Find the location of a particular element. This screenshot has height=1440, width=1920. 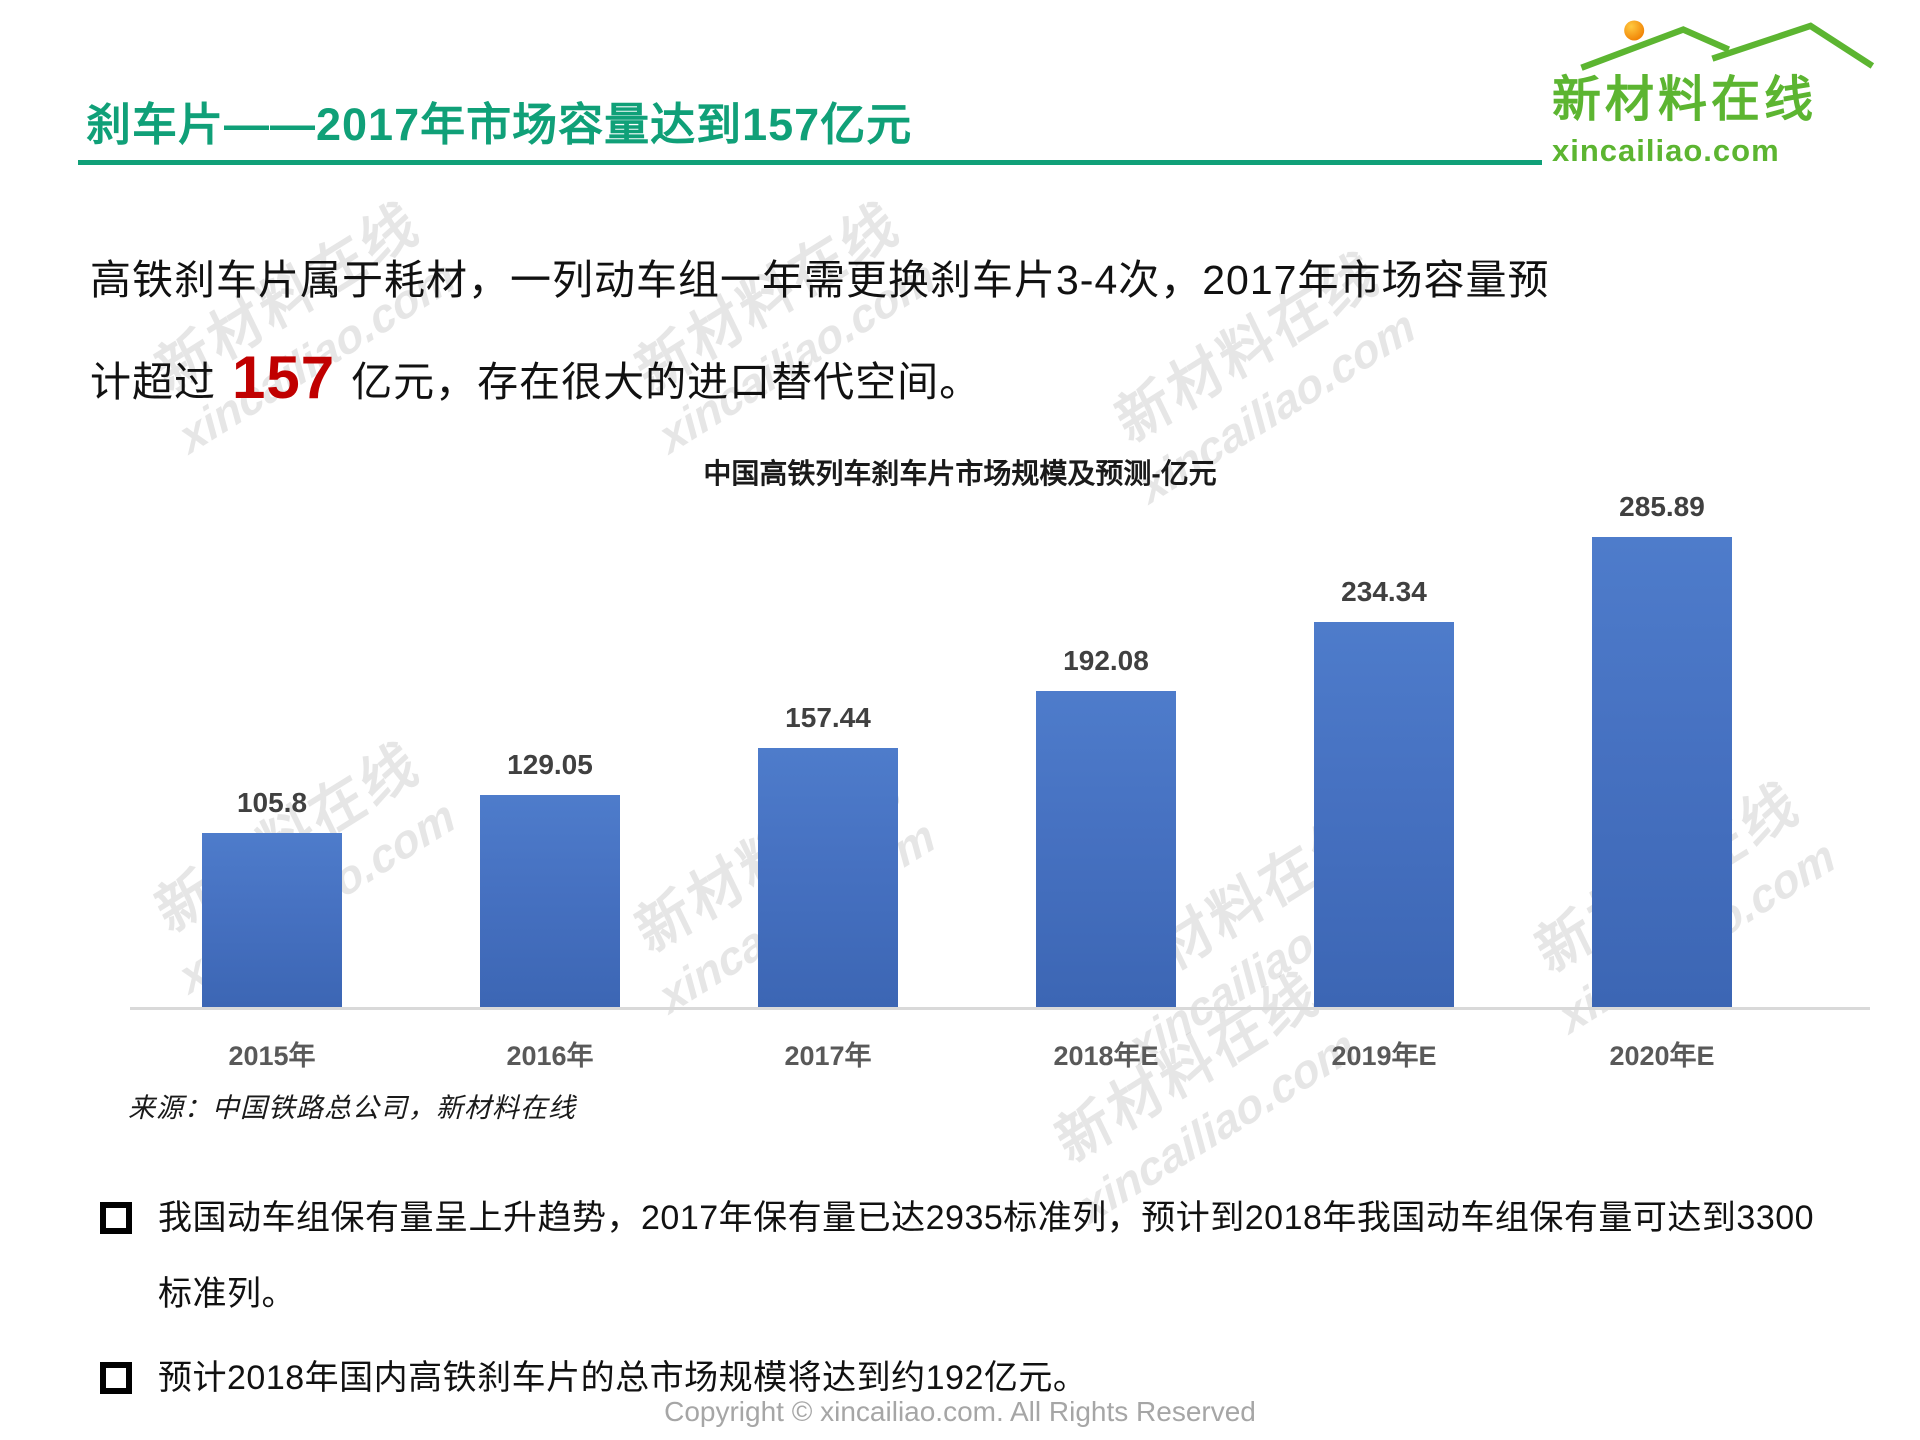

bar-value-2016年: 129.05 is located at coordinates (550, 764).